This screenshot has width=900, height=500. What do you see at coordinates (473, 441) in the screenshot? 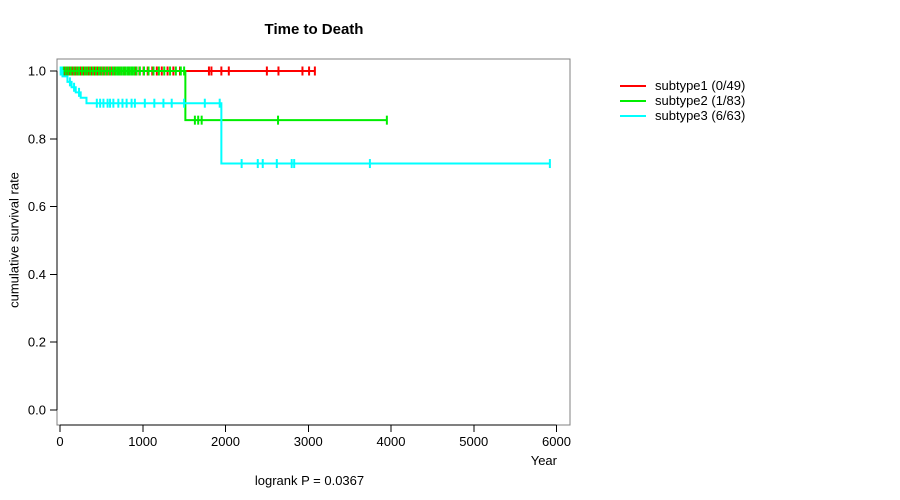
I see `x-tick-label: 5000` at bounding box center [473, 441].